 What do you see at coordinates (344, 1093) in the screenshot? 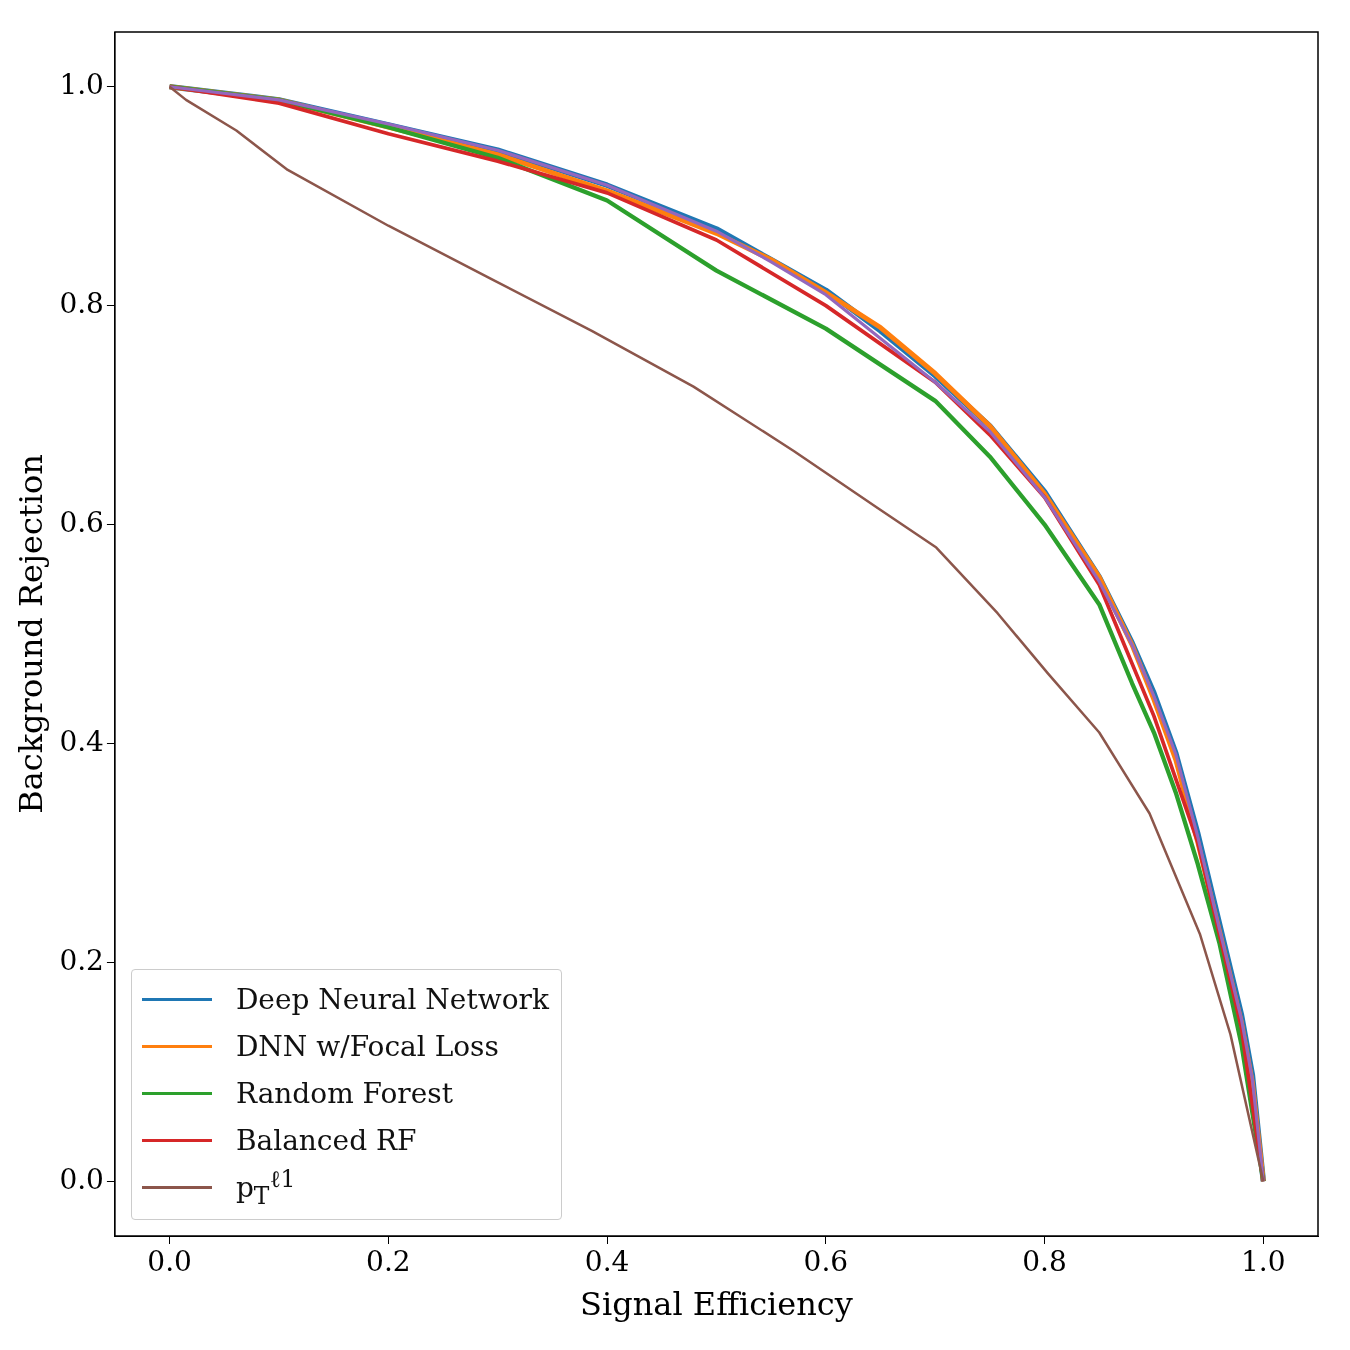
I see `legend-label: Random Forest` at bounding box center [344, 1093].